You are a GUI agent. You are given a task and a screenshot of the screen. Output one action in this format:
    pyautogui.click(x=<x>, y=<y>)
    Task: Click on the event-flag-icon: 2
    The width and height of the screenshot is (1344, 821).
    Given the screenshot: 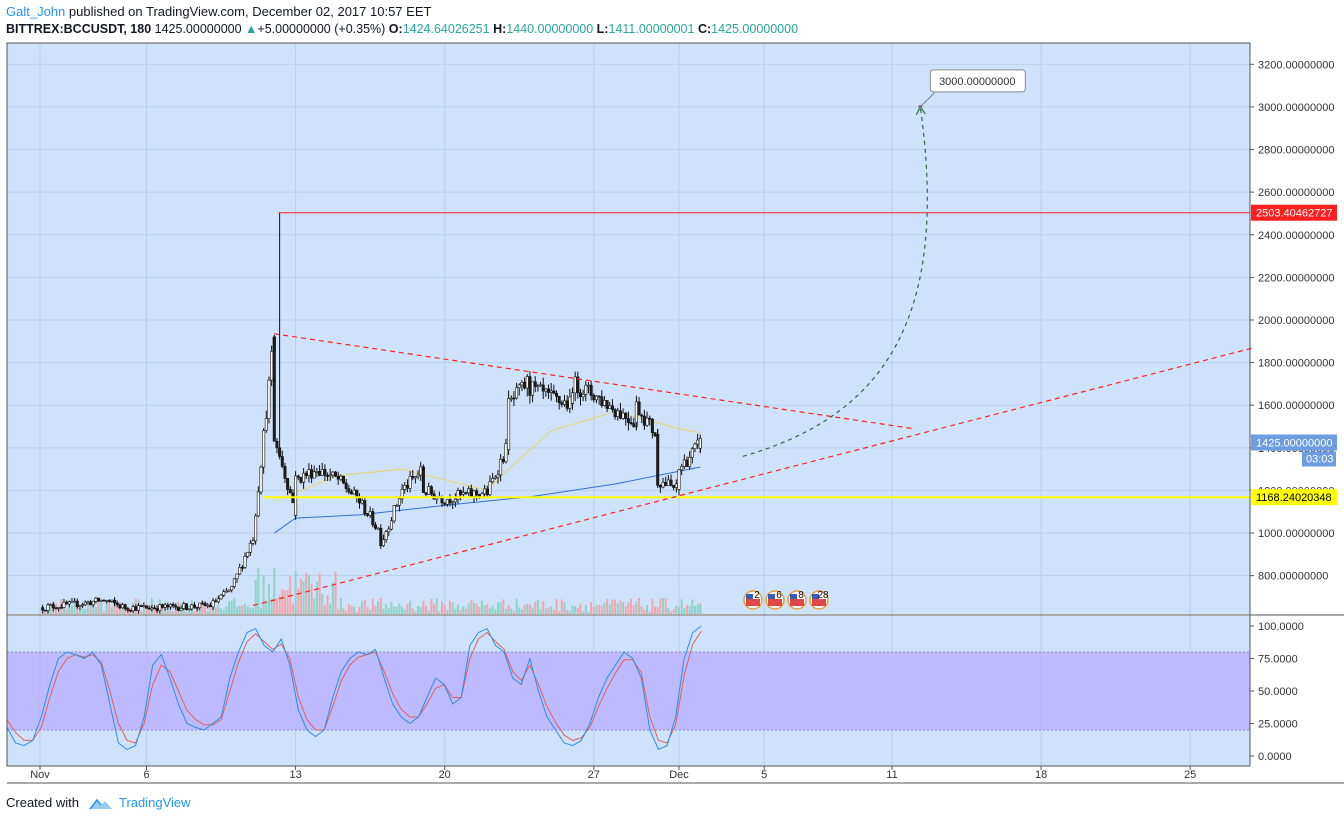 What is the action you would take?
    pyautogui.click(x=753, y=600)
    